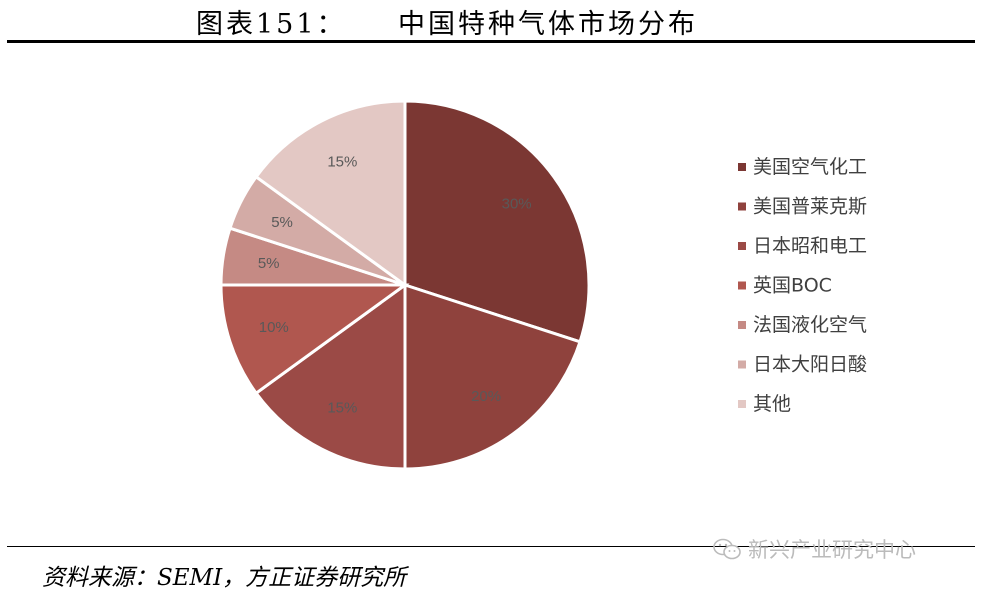 This screenshot has width=984, height=592. I want to click on source-note: 资料来源：SEMI，方正证券研究所, so click(224, 578).